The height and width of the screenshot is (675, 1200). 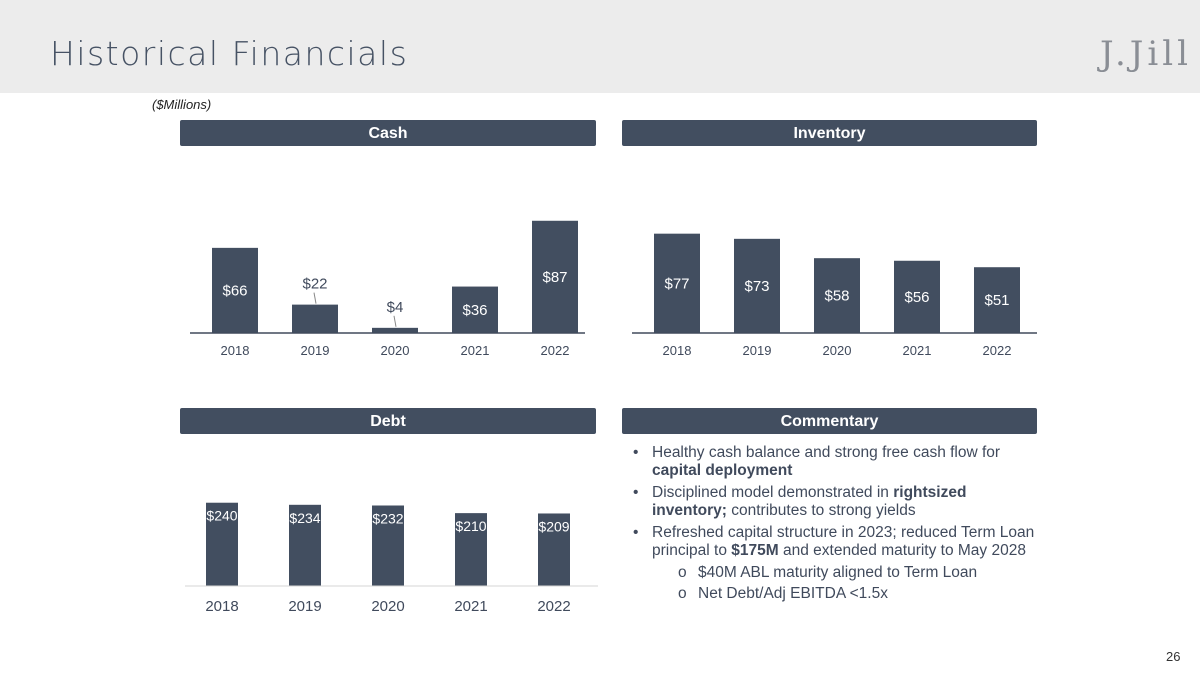 What do you see at coordinates (304, 606) in the screenshot?
I see `debt-tick-label: 2019` at bounding box center [304, 606].